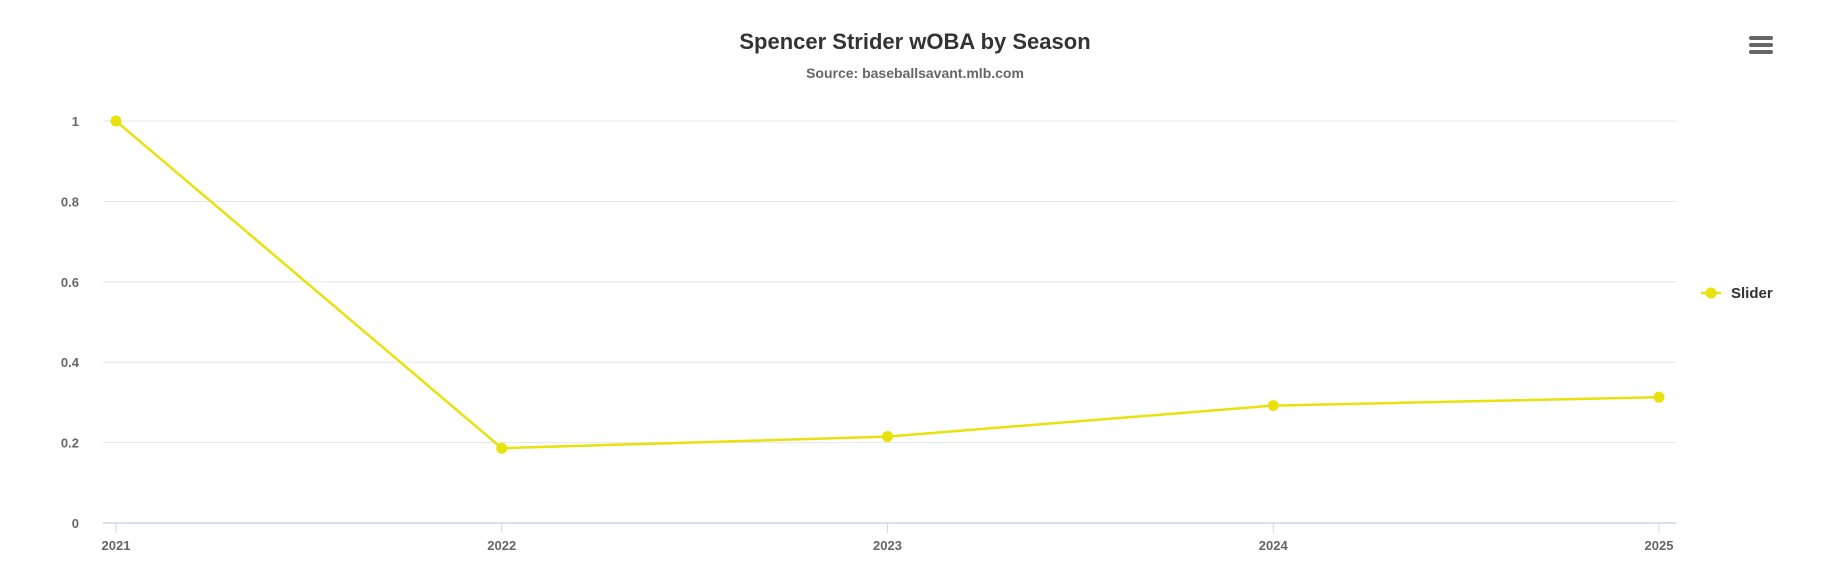 Image resolution: width=1830 pixels, height=563 pixels. I want to click on x-tick-label: 2021, so click(116, 545).